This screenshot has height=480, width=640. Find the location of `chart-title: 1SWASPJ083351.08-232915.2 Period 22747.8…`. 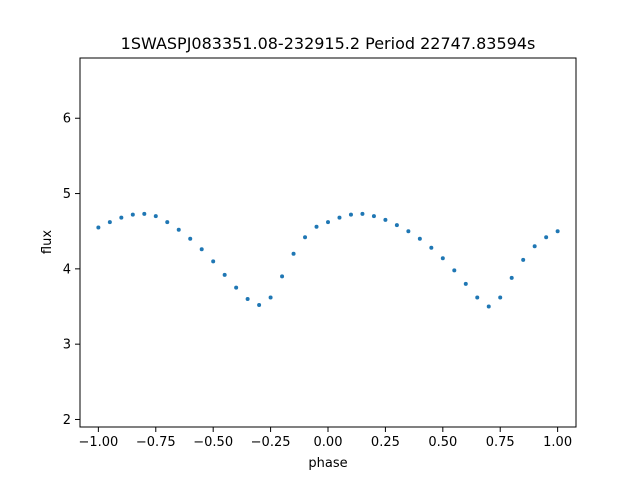

chart-title: 1SWASPJ083351.08-232915.2 Period 22747.8… is located at coordinates (328, 43).